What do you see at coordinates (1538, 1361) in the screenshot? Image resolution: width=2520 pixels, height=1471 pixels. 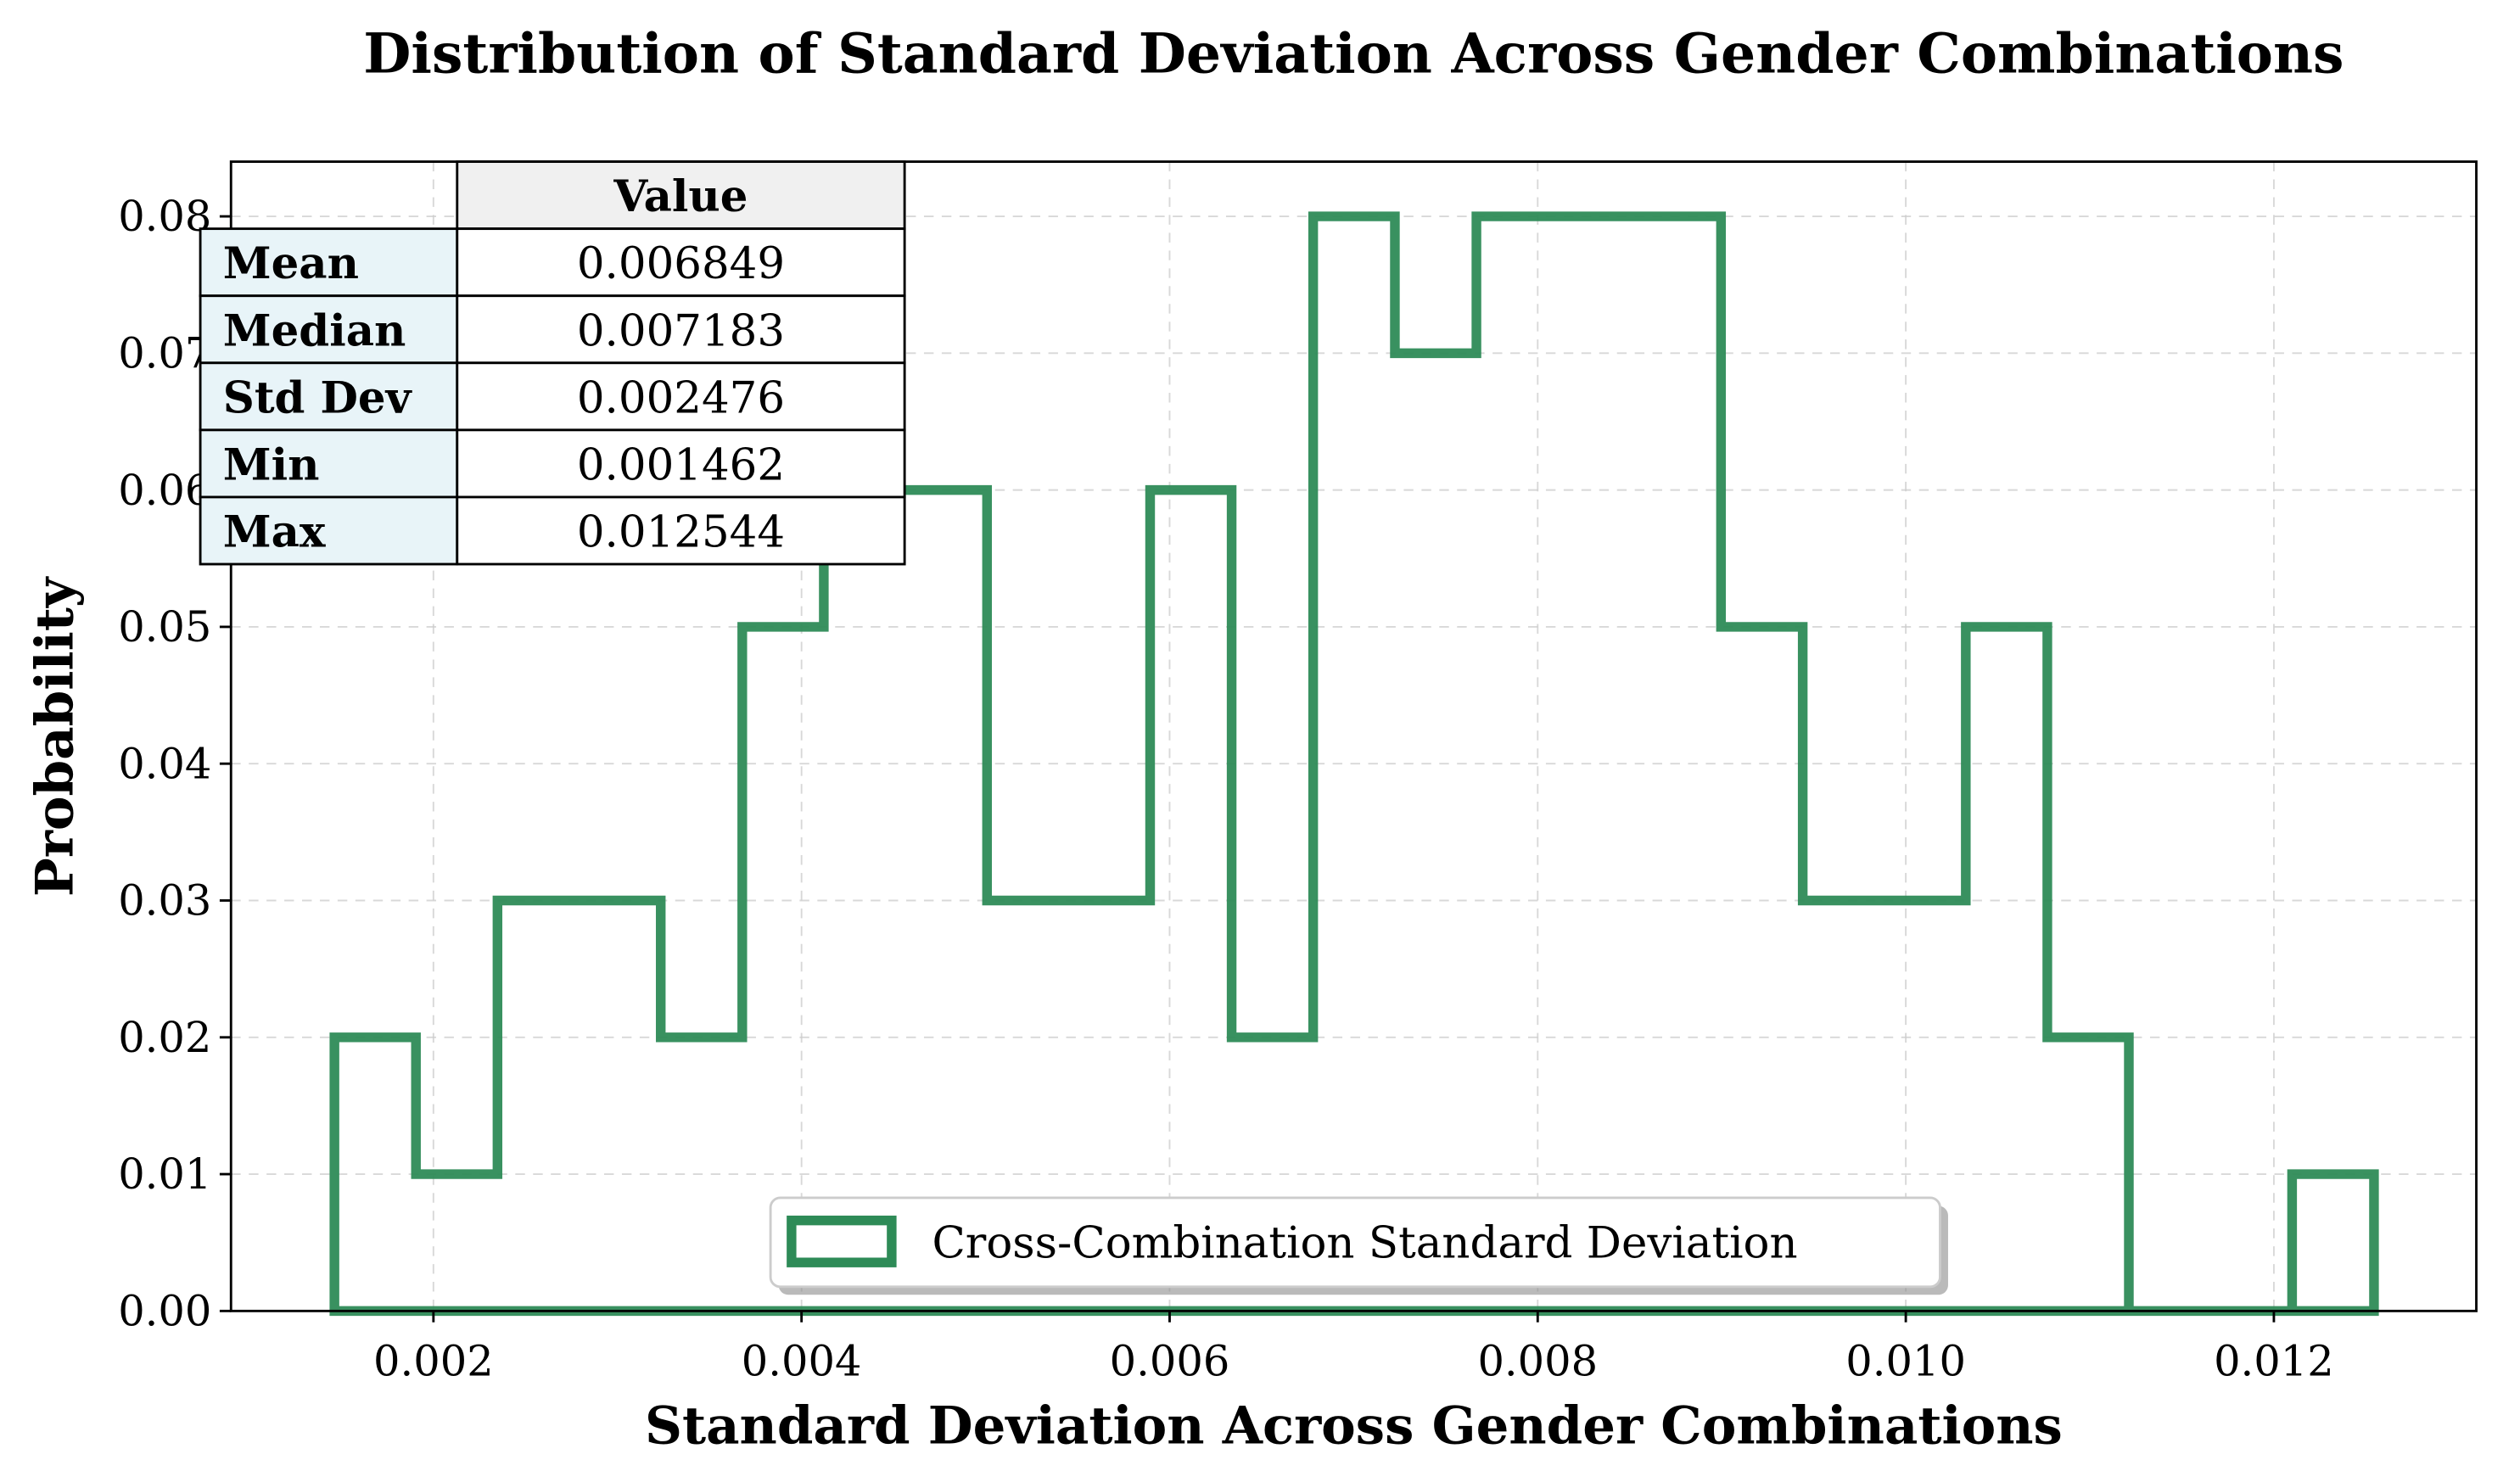 I see `x-tick-label: 0.008` at bounding box center [1538, 1361].